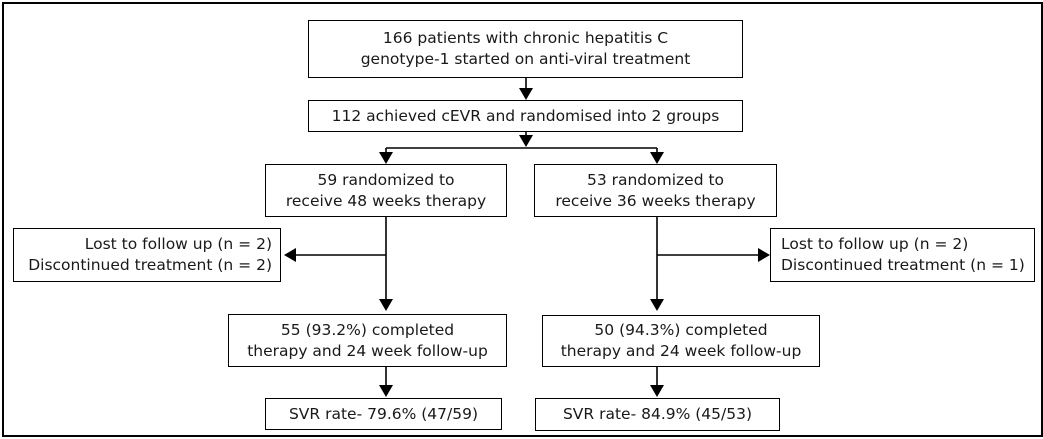 This screenshot has width=1043, height=439. I want to click on edge-completed36-to-svr36, so click(657, 382).